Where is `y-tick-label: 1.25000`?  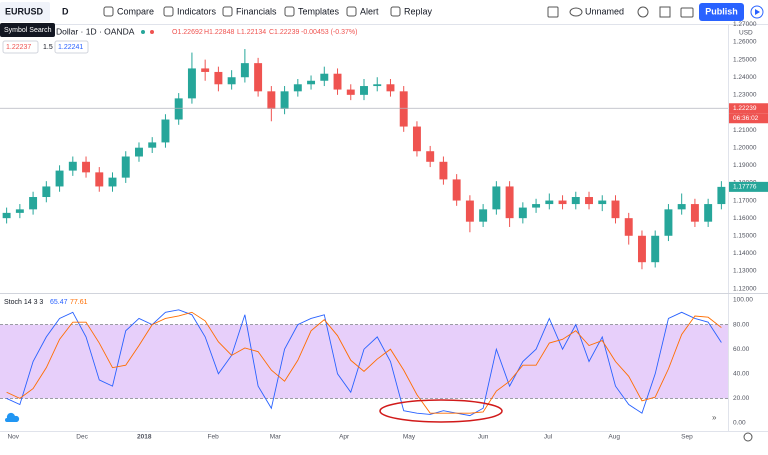 y-tick-label: 1.25000 is located at coordinates (745, 59).